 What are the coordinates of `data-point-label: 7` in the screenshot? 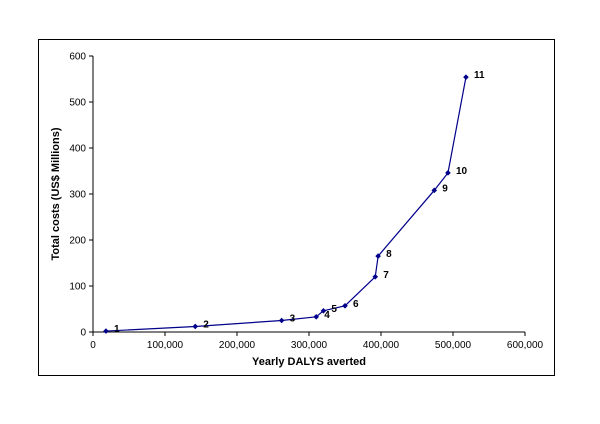 It's located at (386, 275).